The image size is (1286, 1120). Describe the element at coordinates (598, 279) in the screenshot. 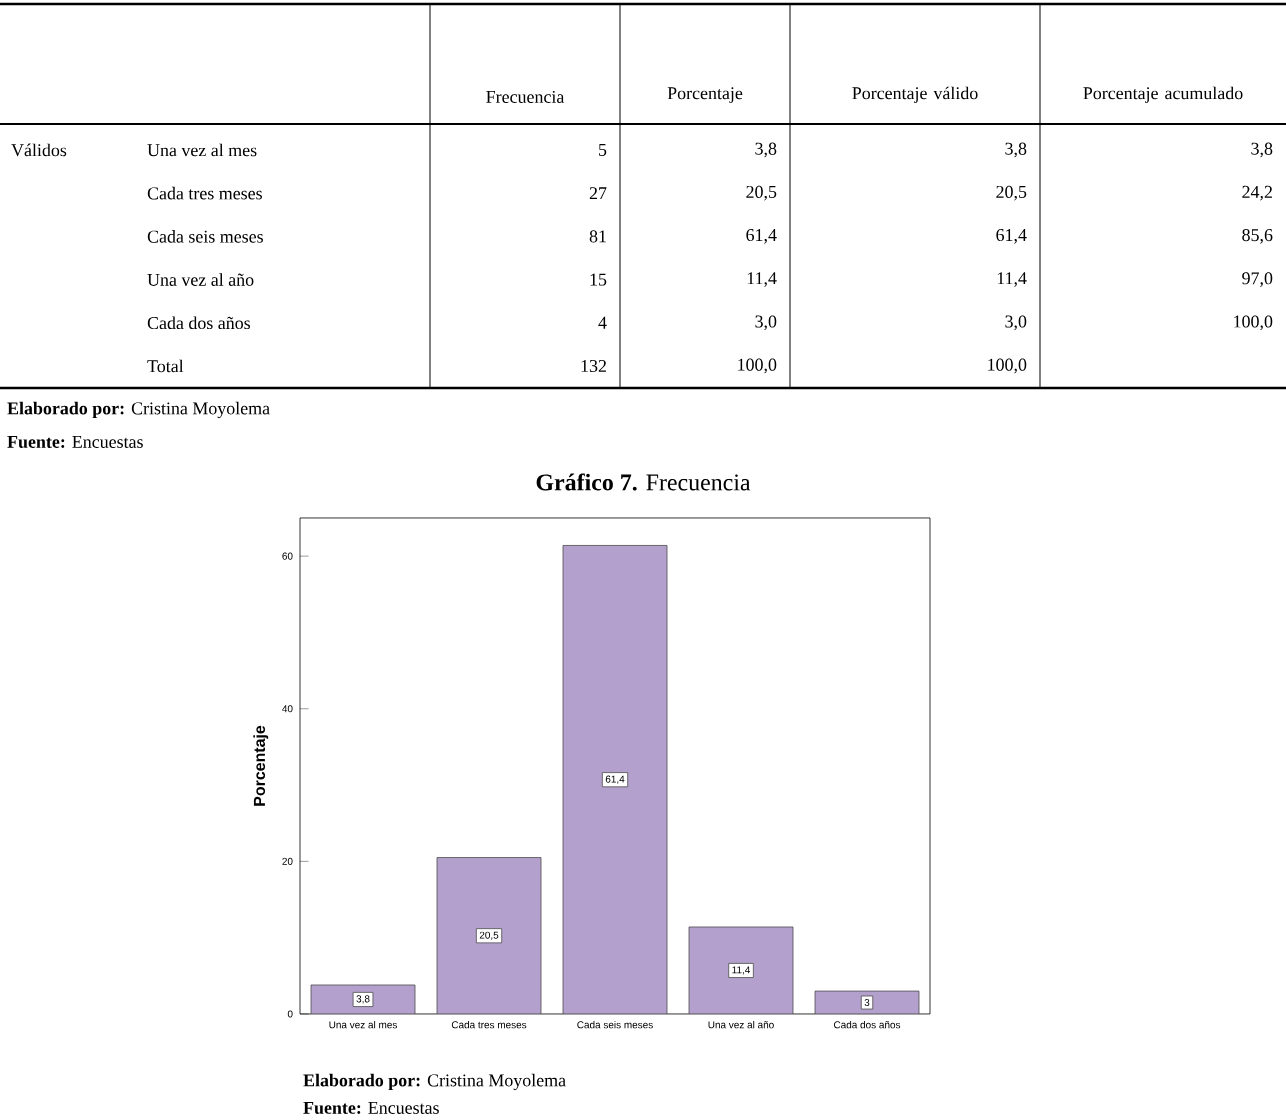

I see `text: 15` at that location.